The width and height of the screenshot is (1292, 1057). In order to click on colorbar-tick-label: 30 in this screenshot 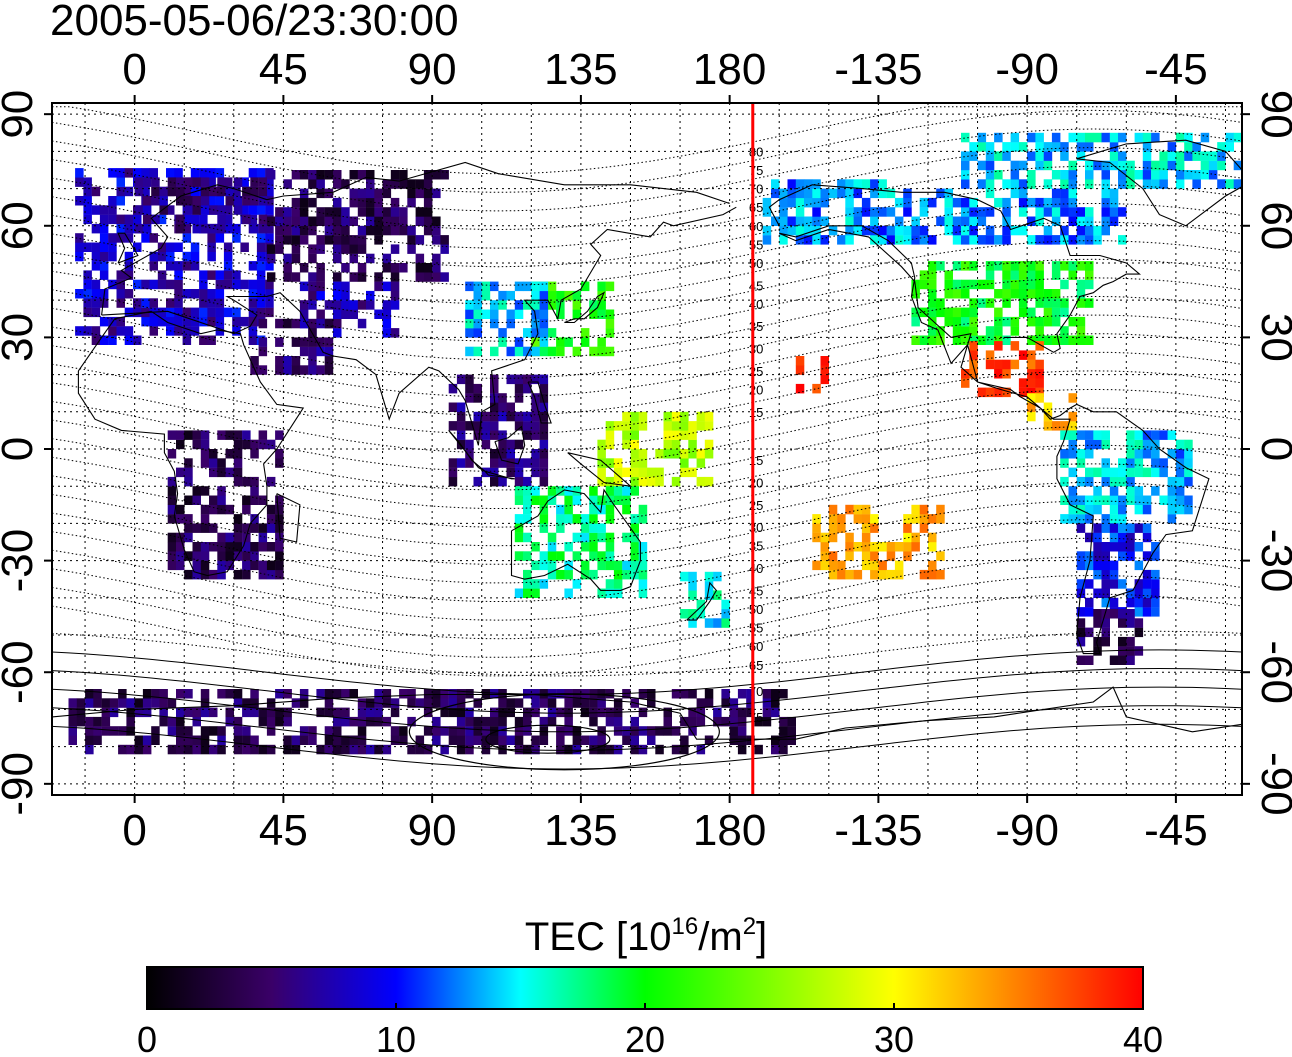, I will do `click(894, 1038)`.